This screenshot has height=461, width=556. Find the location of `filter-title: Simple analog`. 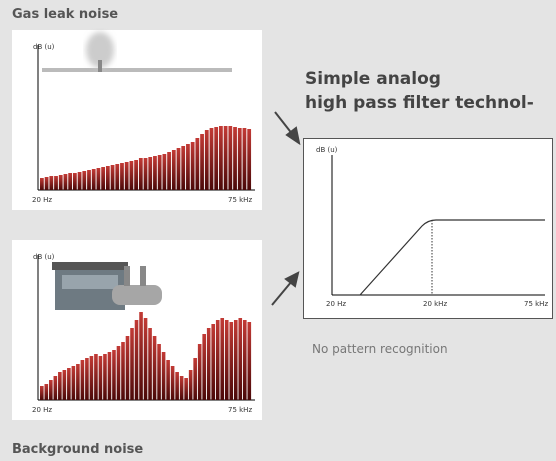

filter-title: Simple analog is located at coordinates (373, 79).